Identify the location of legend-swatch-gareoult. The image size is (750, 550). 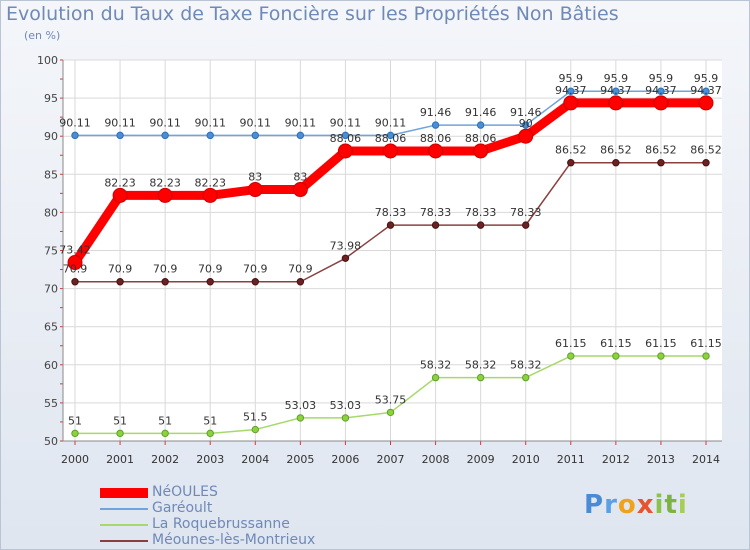
(124, 509).